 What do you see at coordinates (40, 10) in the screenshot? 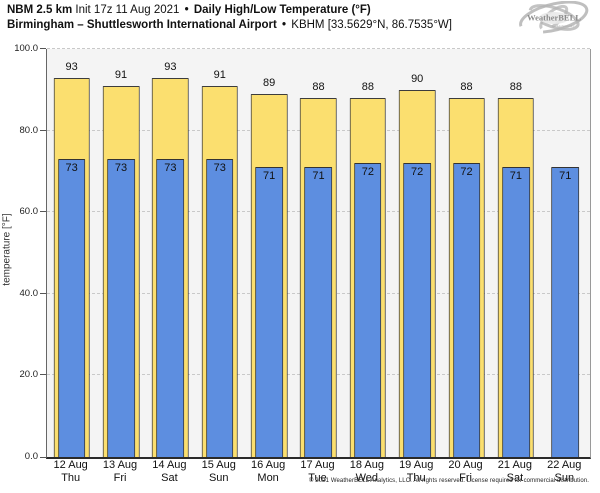
I see `model-name: NBM 2.5 km` at bounding box center [40, 10].